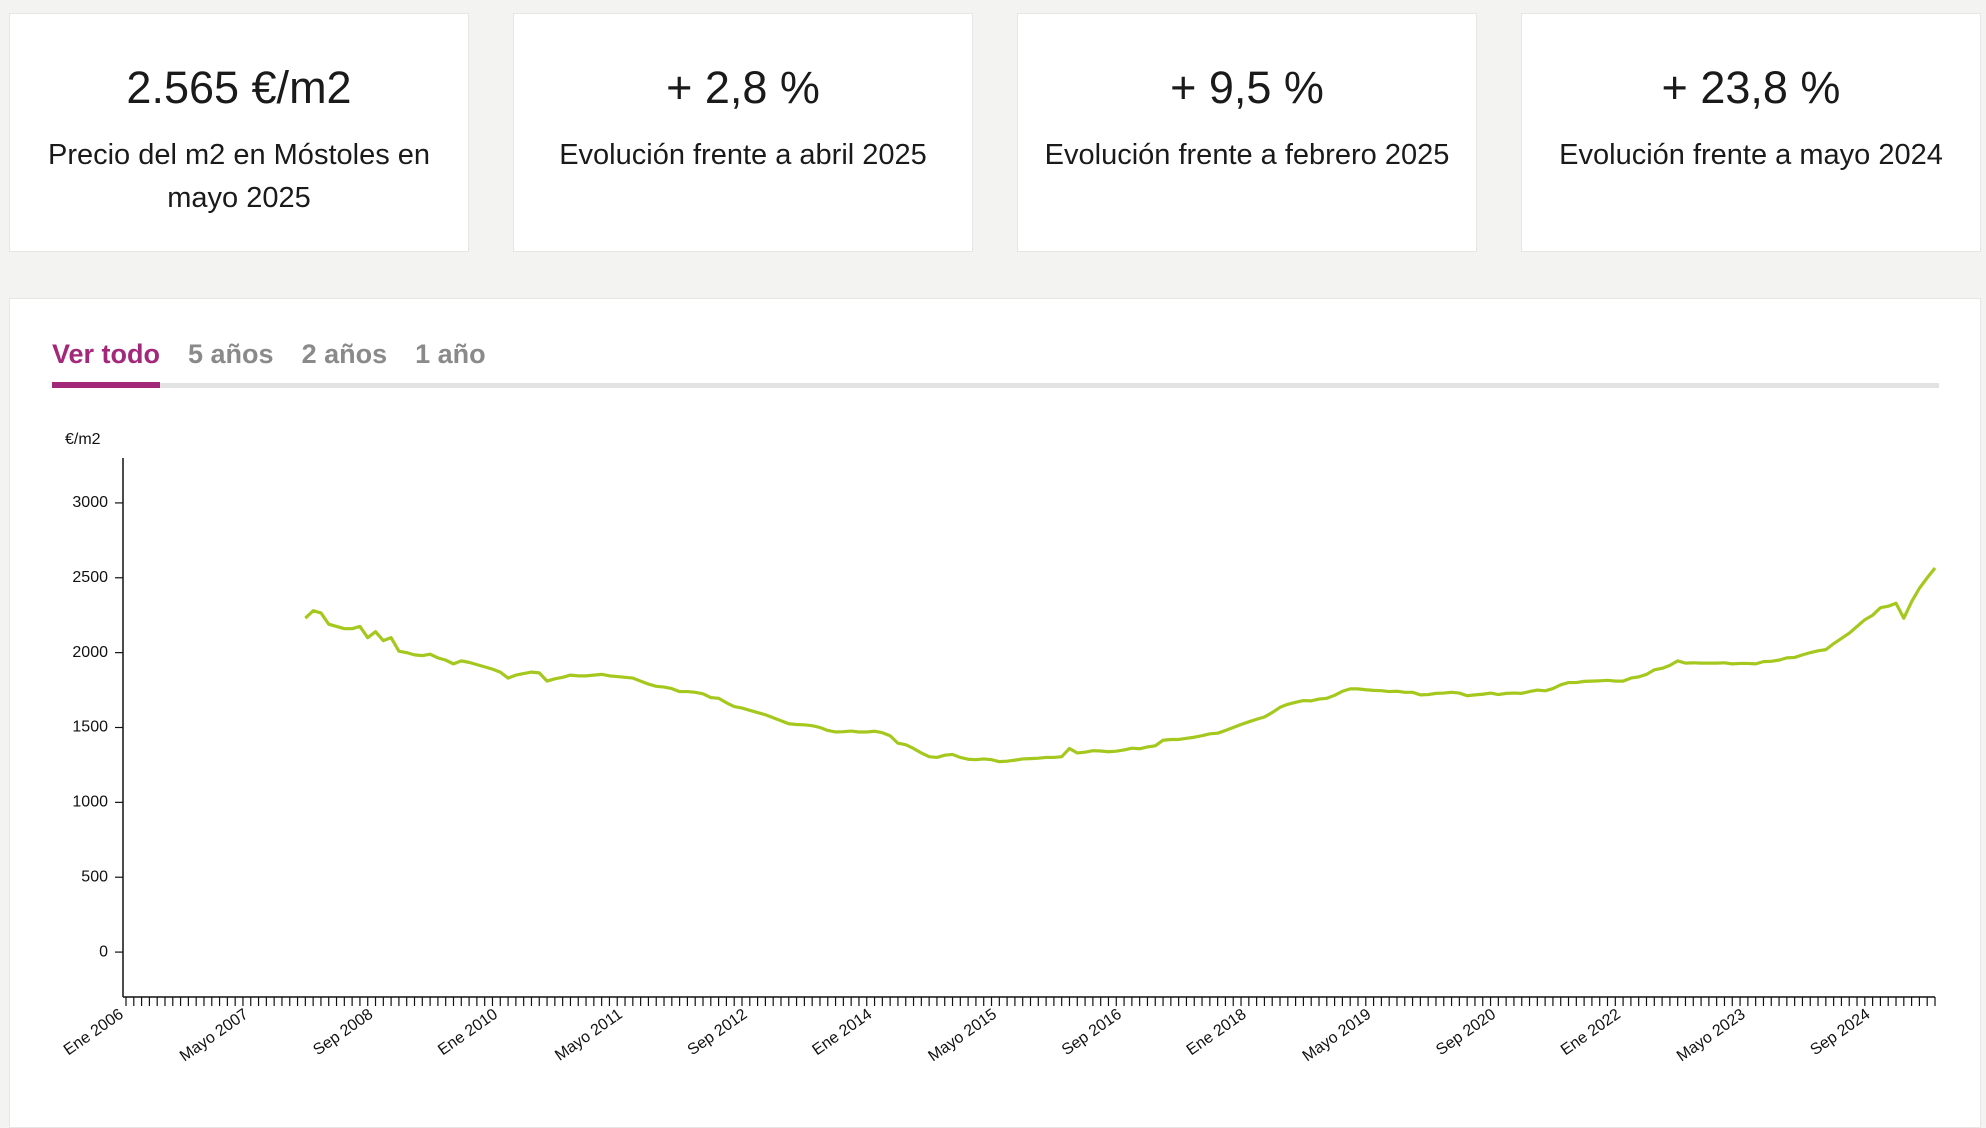 Image resolution: width=1986 pixels, height=1128 pixels. Describe the element at coordinates (1337, 1035) in the screenshot. I see `x-tick-label: Mayo 2019` at that location.